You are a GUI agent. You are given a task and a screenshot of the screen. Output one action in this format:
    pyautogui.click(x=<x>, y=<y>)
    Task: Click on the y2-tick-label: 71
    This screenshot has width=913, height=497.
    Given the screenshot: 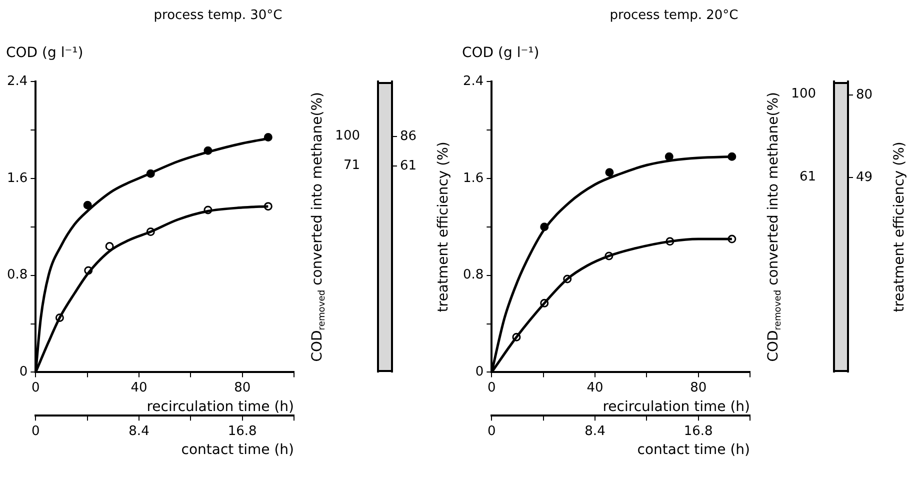 What is the action you would take?
    pyautogui.click(x=351, y=166)
    